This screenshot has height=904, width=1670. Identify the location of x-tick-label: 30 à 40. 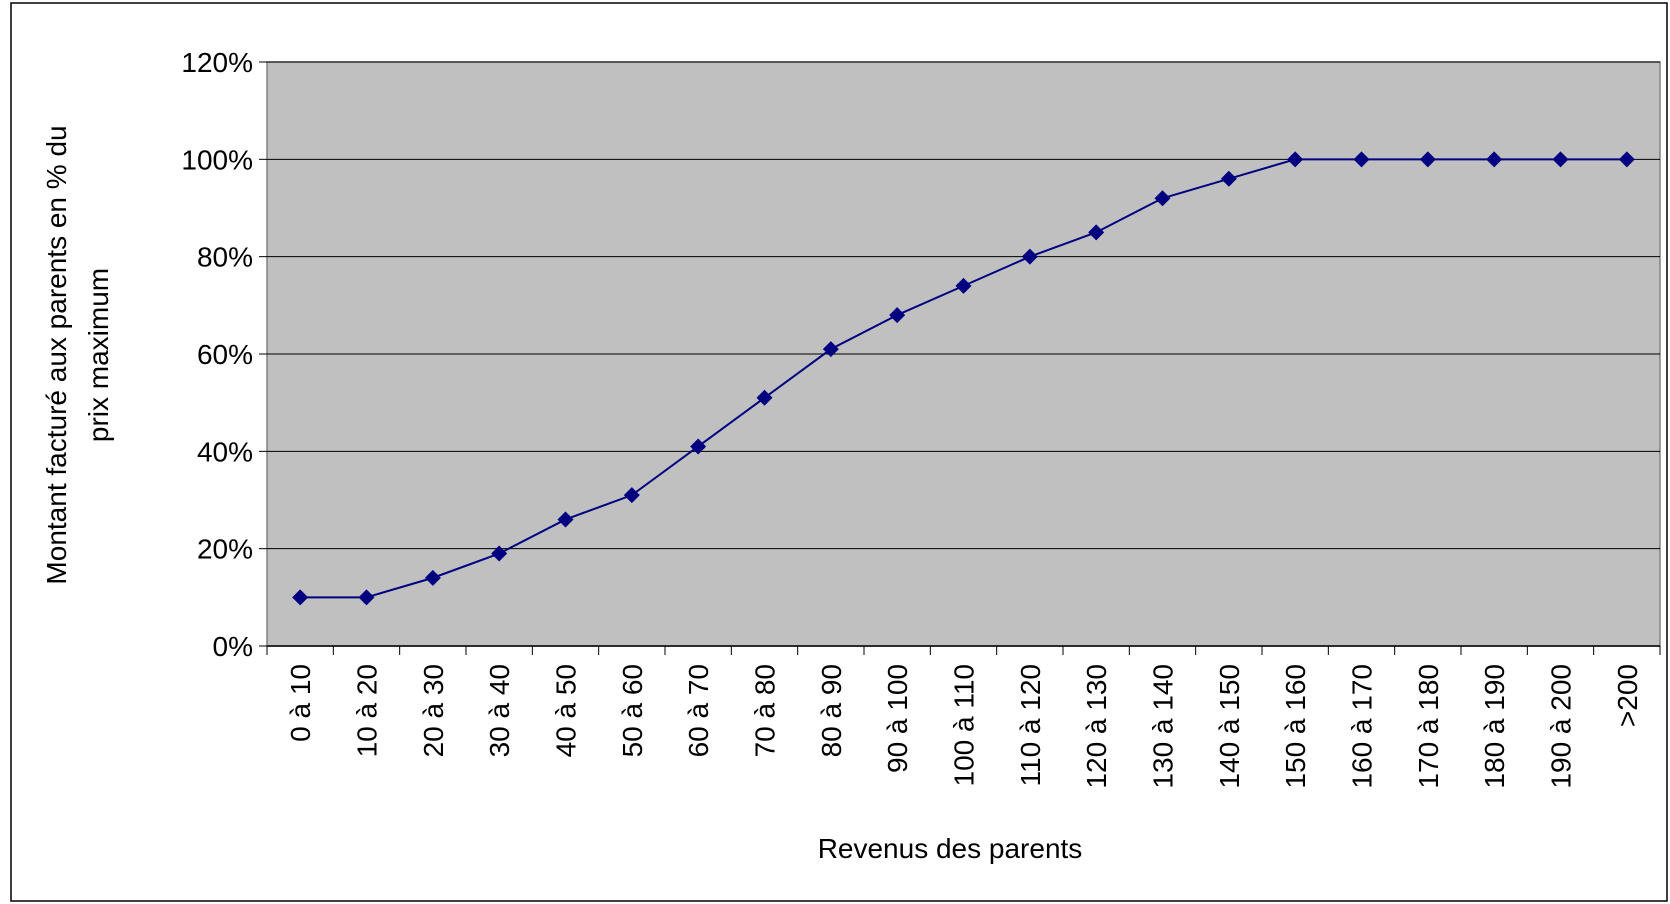
(499, 710).